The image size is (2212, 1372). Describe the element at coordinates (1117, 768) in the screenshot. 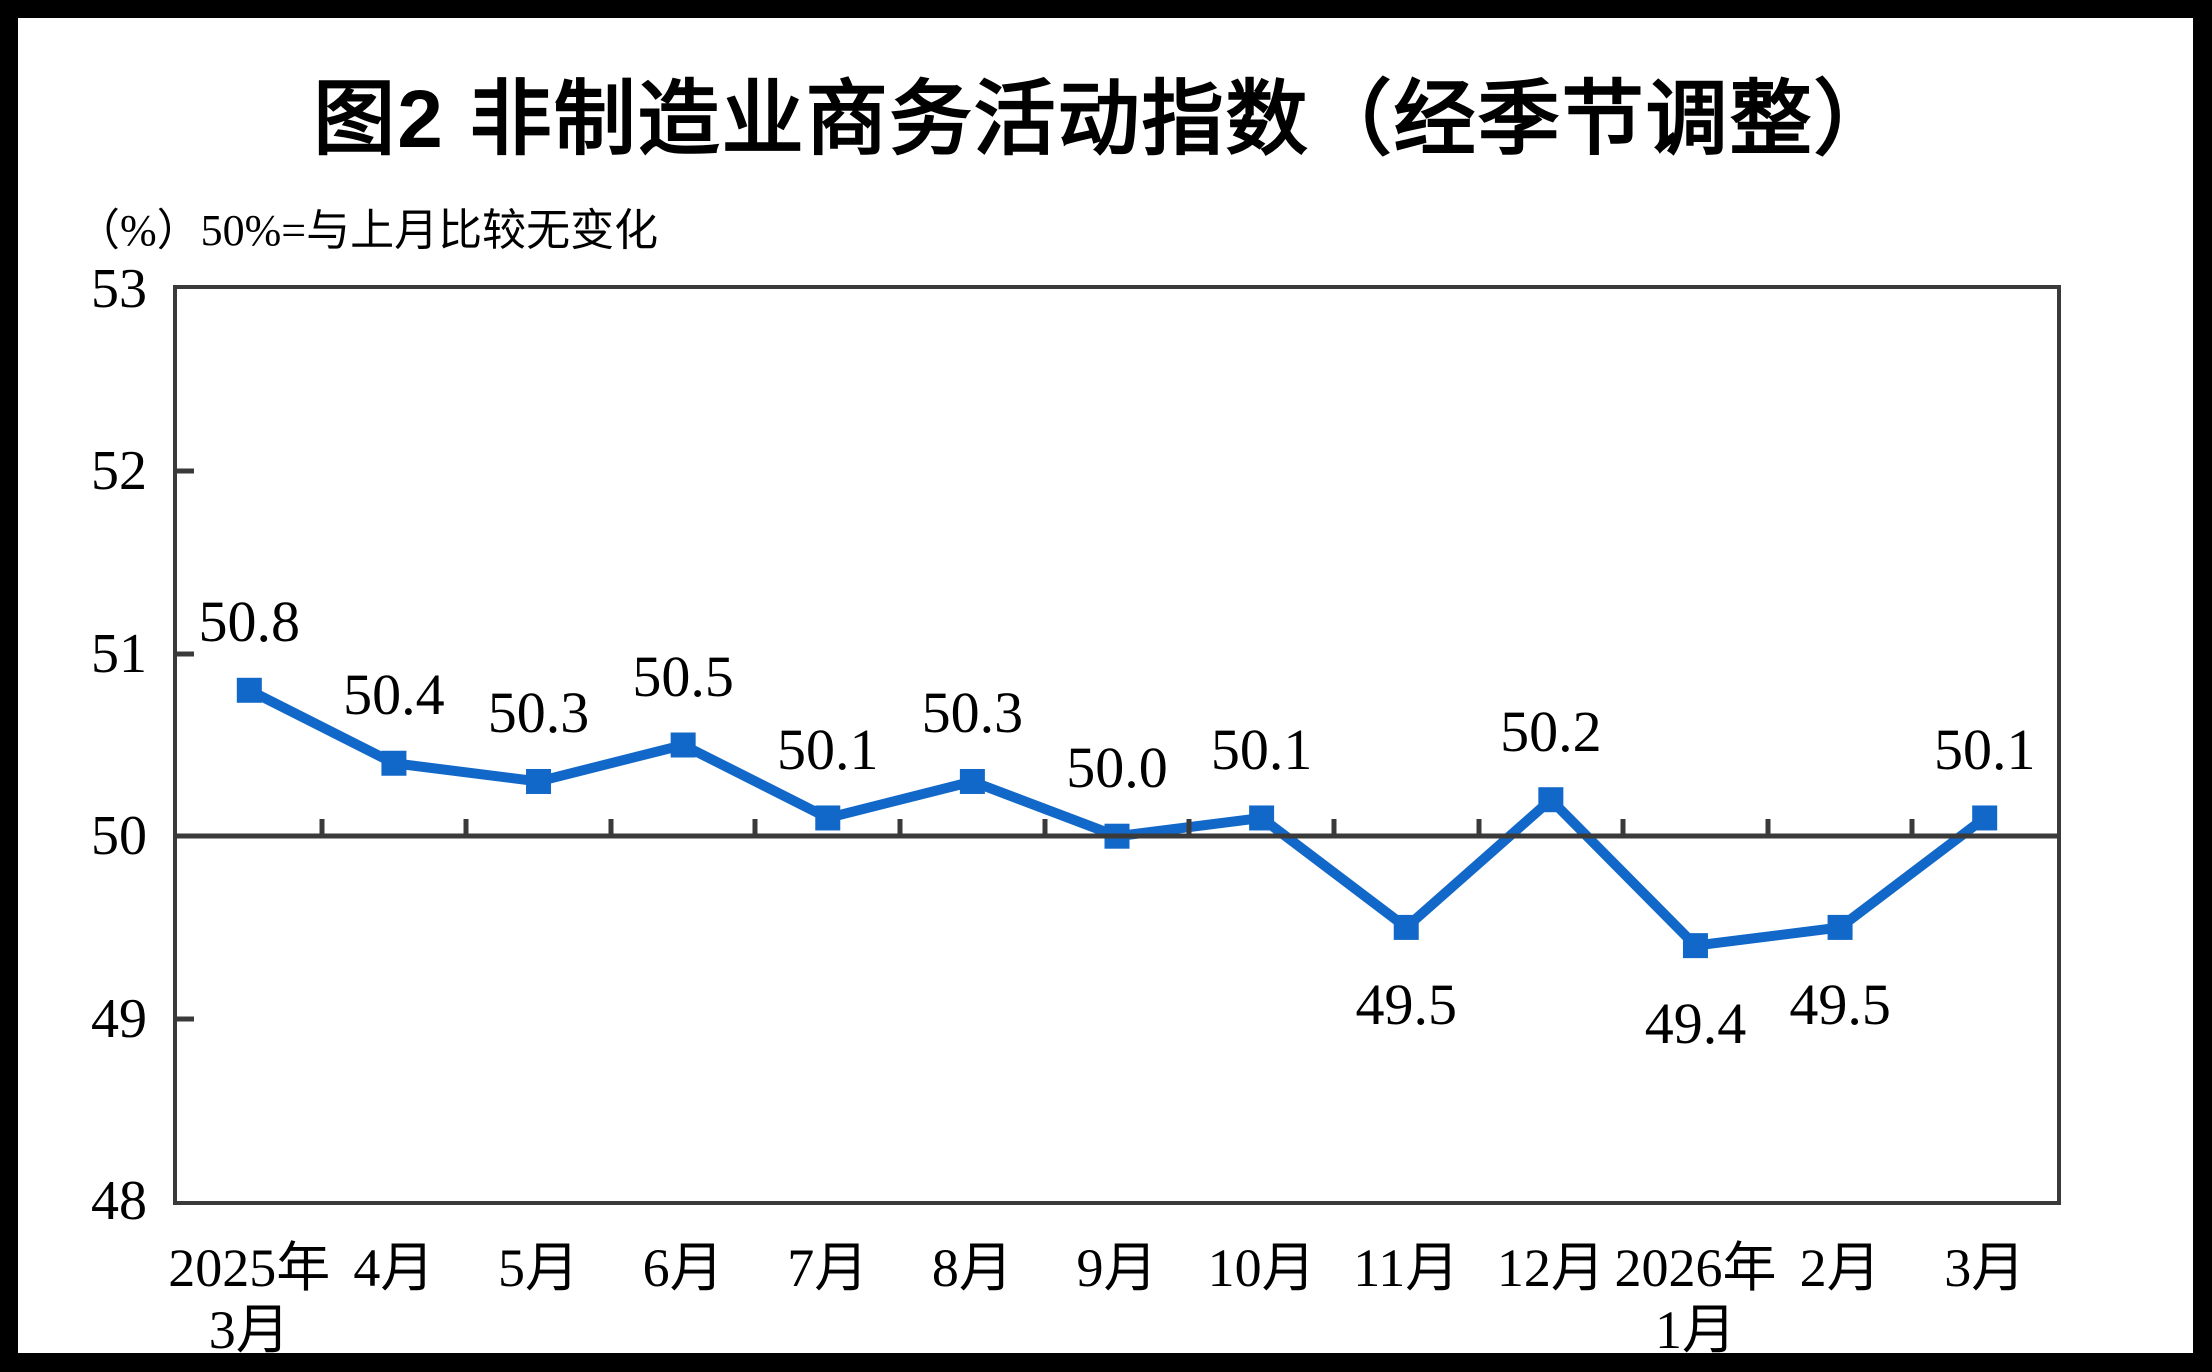

I see `data-point-label: 50.0` at that location.